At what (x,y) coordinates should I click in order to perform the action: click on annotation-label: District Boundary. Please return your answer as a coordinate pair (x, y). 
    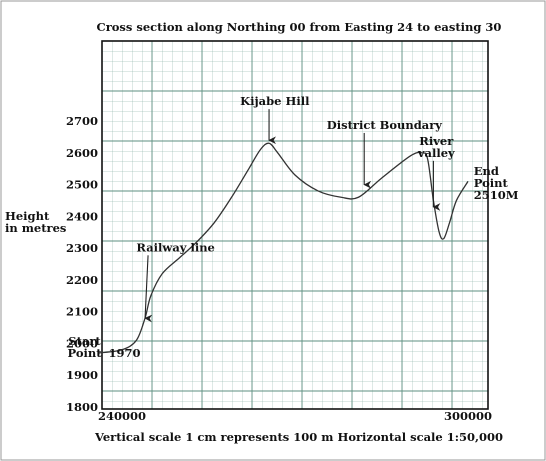
    Looking at the image, I should click on (385, 125).